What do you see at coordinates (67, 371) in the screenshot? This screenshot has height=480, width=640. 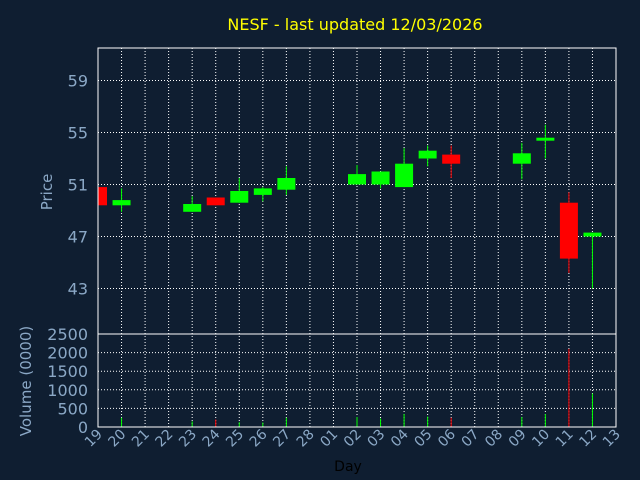 I see `volume-tick-label: 1500` at bounding box center [67, 371].